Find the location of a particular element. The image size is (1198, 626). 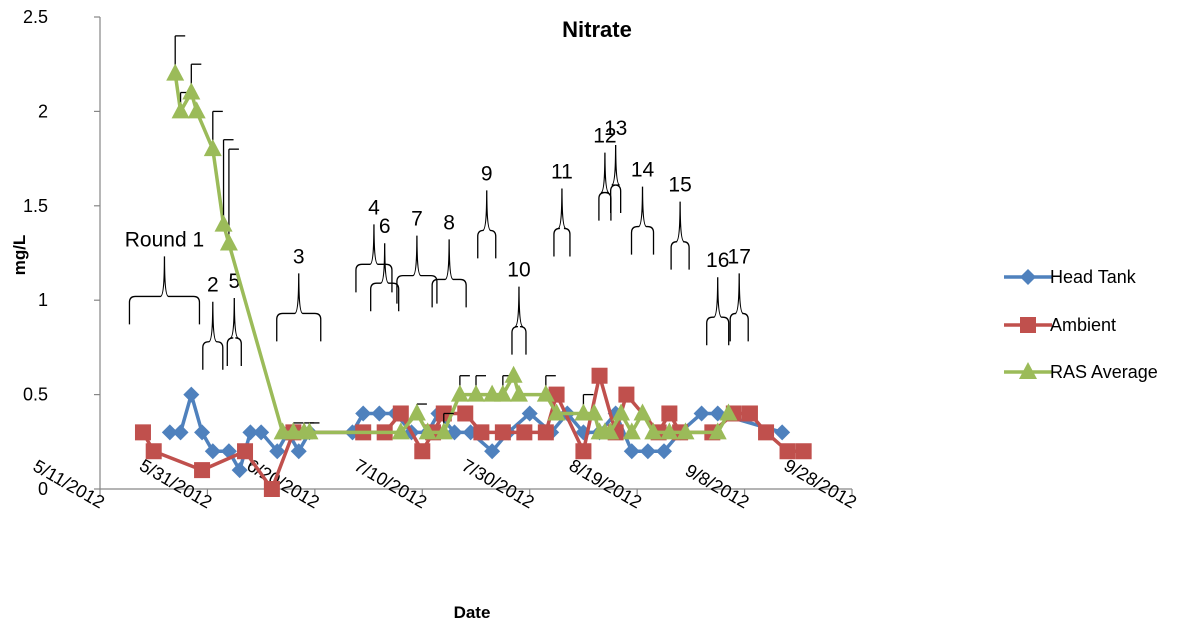

round-label: 14 is located at coordinates (643, 170).